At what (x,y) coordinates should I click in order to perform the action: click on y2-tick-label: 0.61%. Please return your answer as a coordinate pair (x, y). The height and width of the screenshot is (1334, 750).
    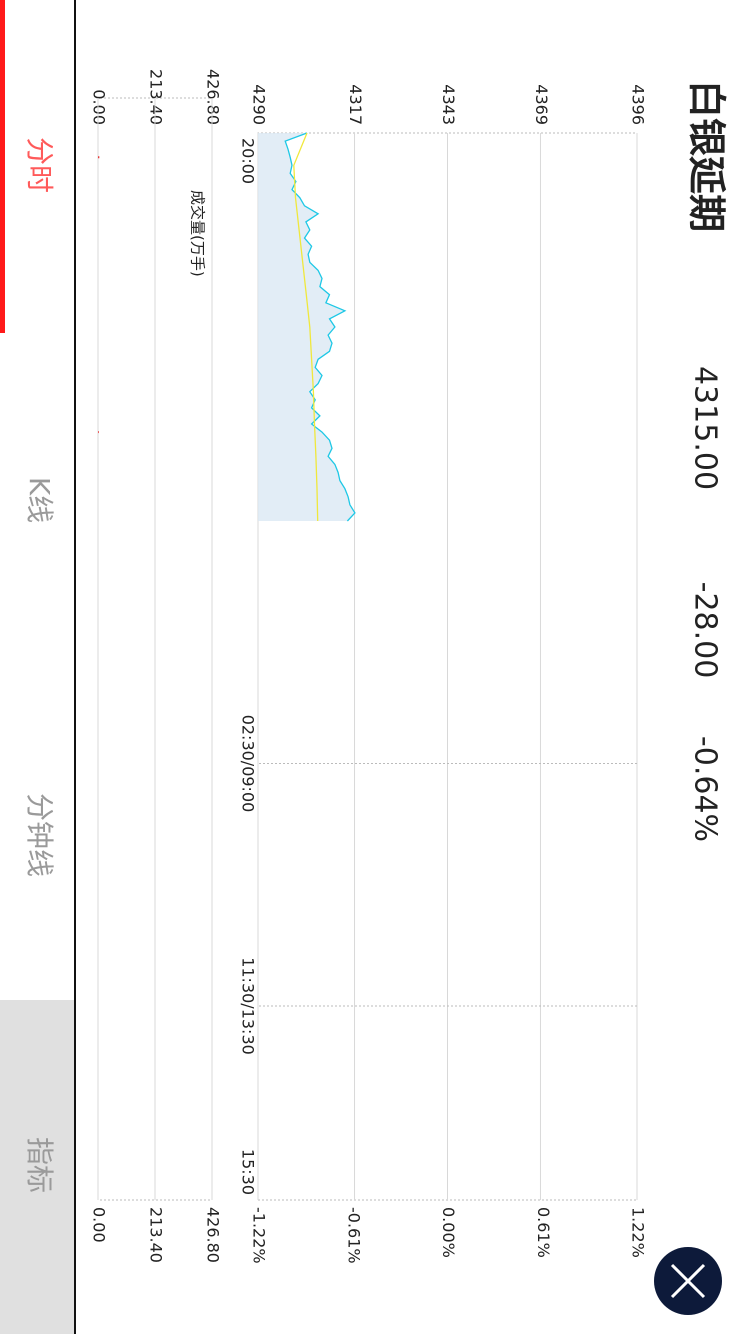
    Looking at the image, I should click on (543, 1232).